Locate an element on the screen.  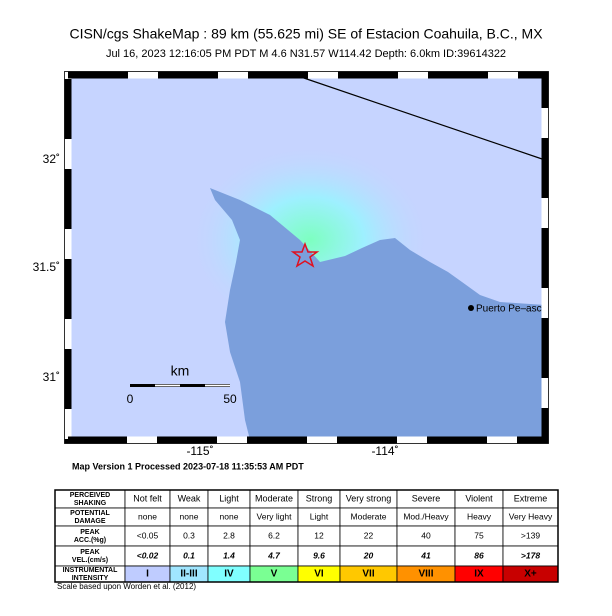
table-text: >178 is located at coordinates (530, 555).